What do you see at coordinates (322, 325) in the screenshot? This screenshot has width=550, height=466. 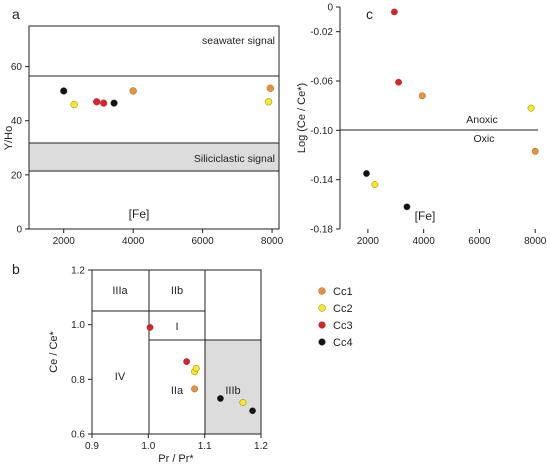 I see `legend-marker-cc3` at bounding box center [322, 325].